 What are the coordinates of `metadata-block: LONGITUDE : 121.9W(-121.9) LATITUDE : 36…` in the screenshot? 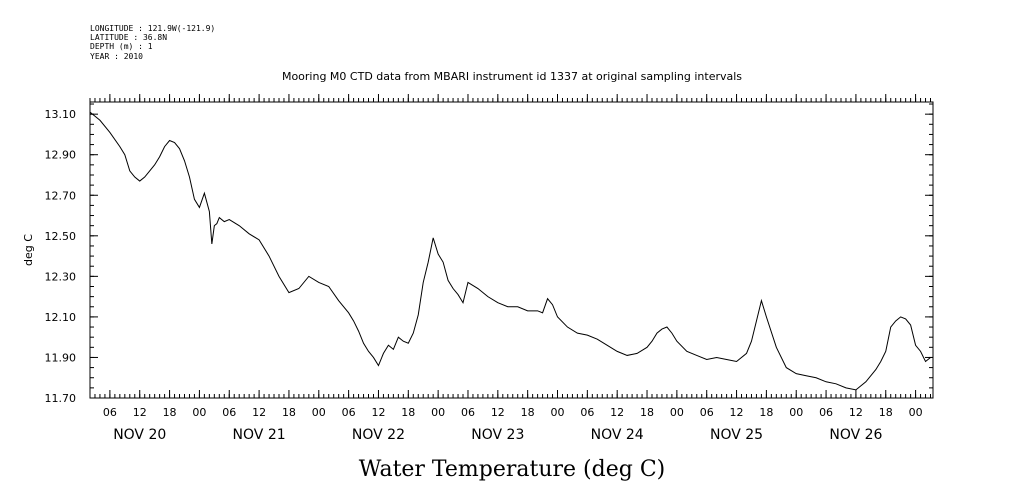 It's located at (152, 42).